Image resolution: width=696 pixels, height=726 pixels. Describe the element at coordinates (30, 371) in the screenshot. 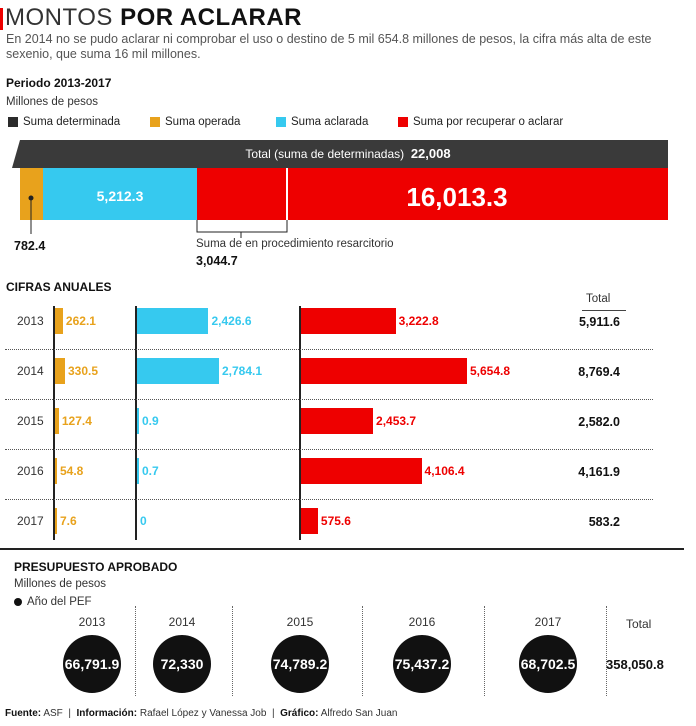

I see `year-label: 2014` at that location.